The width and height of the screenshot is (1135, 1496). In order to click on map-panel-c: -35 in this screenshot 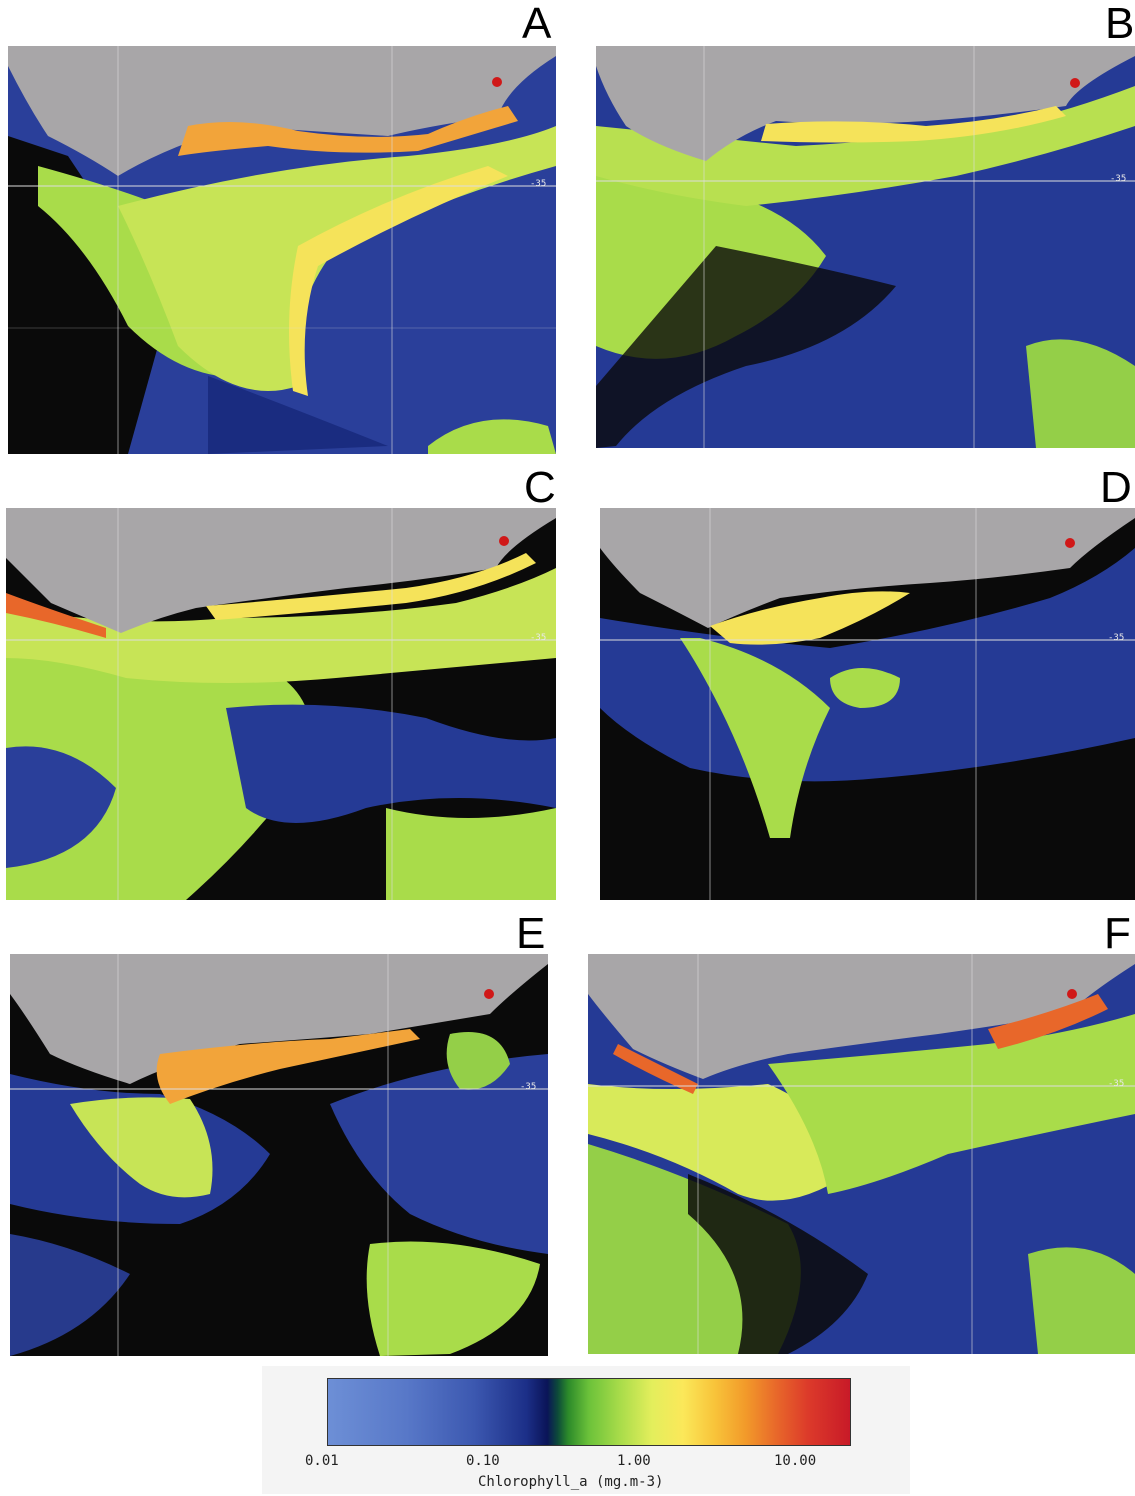, I will do `click(281, 704)`.